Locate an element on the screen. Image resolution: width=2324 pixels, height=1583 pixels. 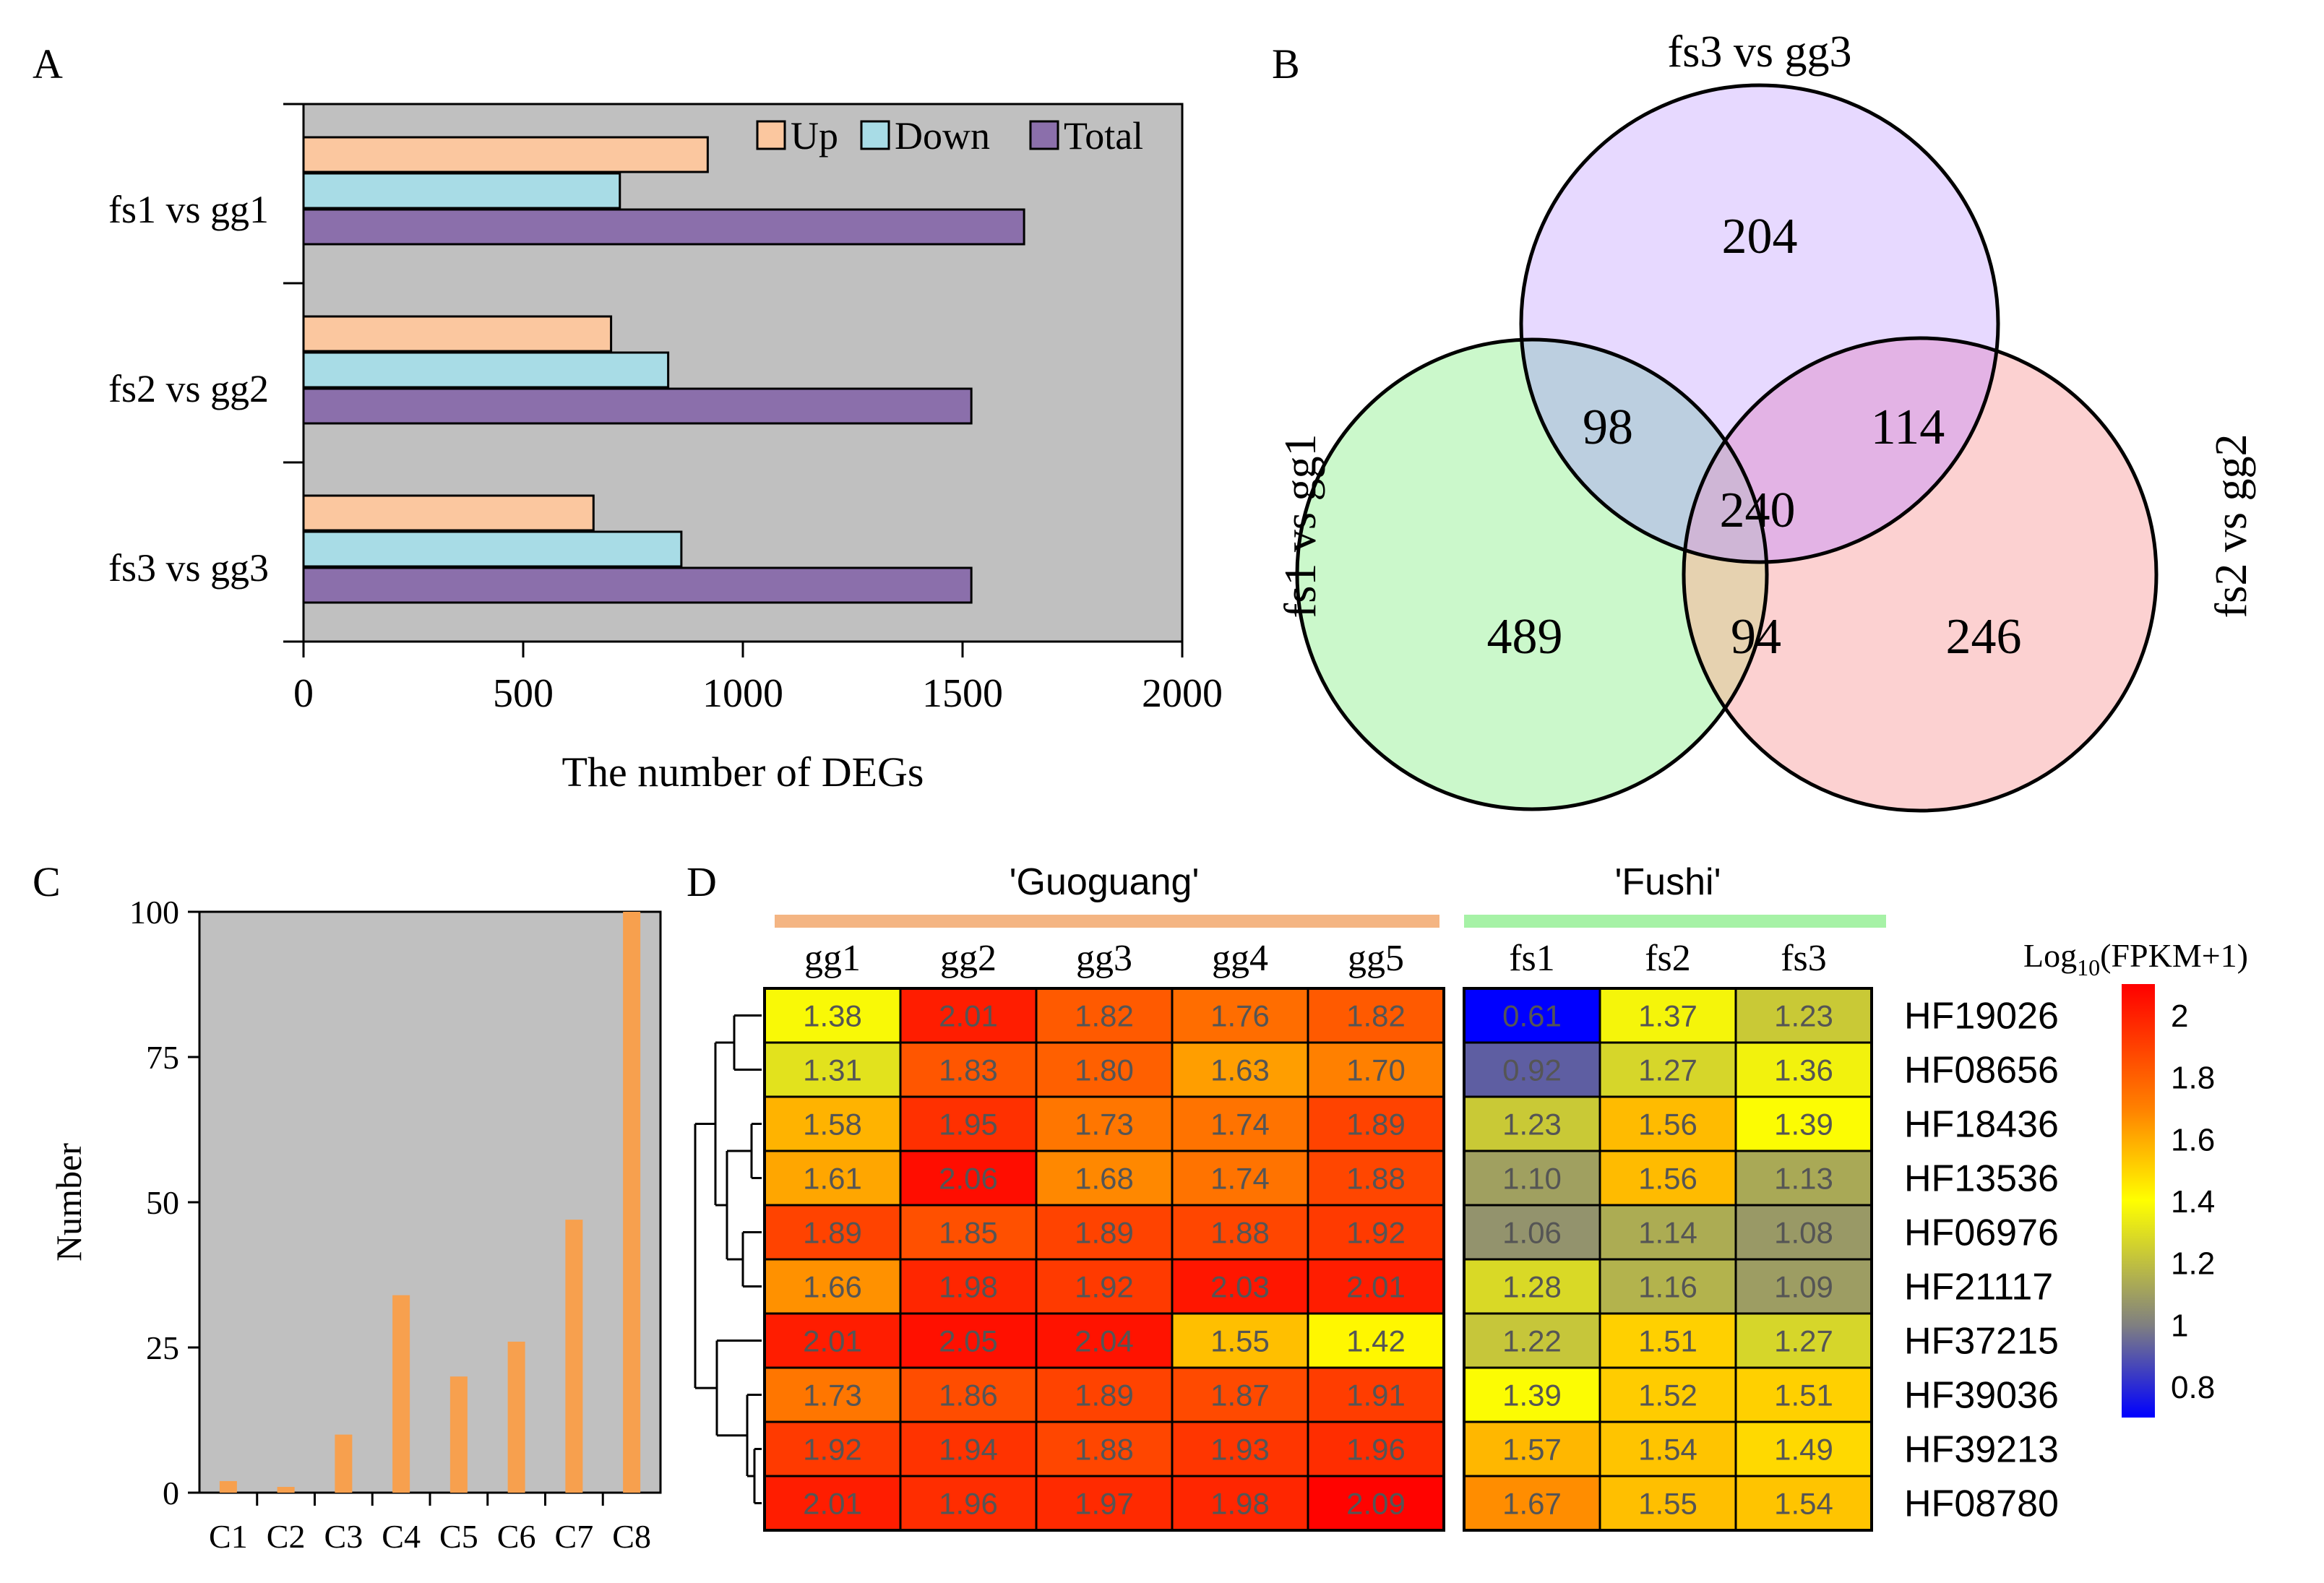
heatmap-cell-value: 1.83 is located at coordinates (968, 1070).